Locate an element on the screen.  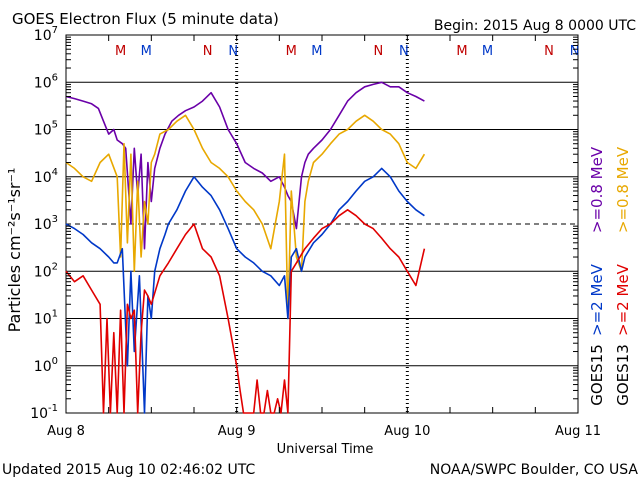
y-tick-label: 10² is located at coordinates (46, 270).